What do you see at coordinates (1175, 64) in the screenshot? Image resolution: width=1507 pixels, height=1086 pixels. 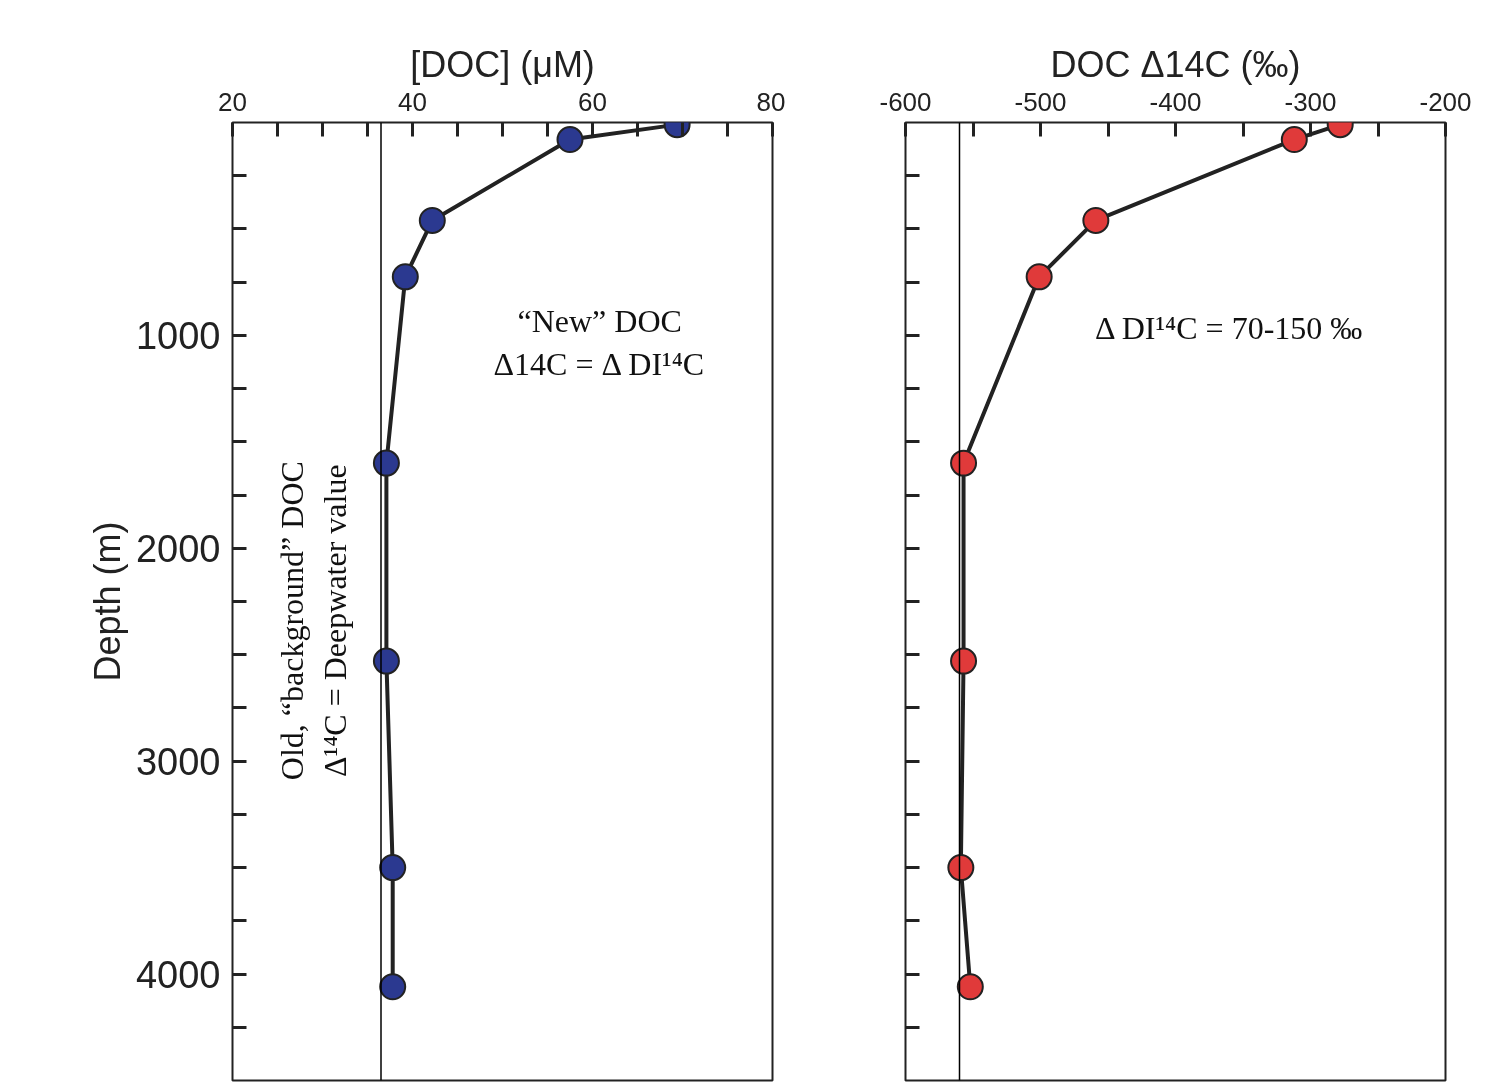 I see `x-axis-title: DOC Δ14C (‰)` at bounding box center [1175, 64].